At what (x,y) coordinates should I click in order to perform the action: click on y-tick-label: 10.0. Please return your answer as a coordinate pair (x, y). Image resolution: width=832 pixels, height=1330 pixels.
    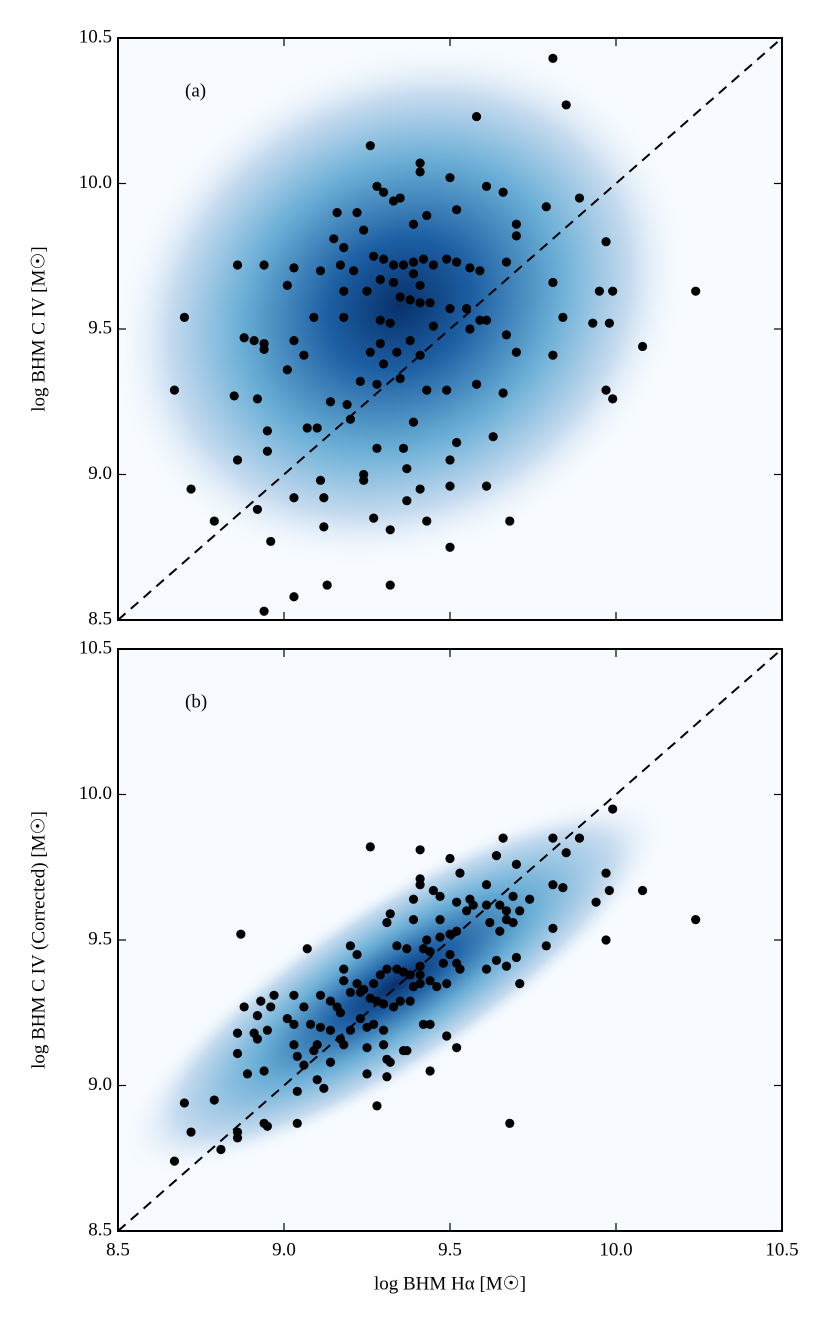
    Looking at the image, I should click on (95, 182).